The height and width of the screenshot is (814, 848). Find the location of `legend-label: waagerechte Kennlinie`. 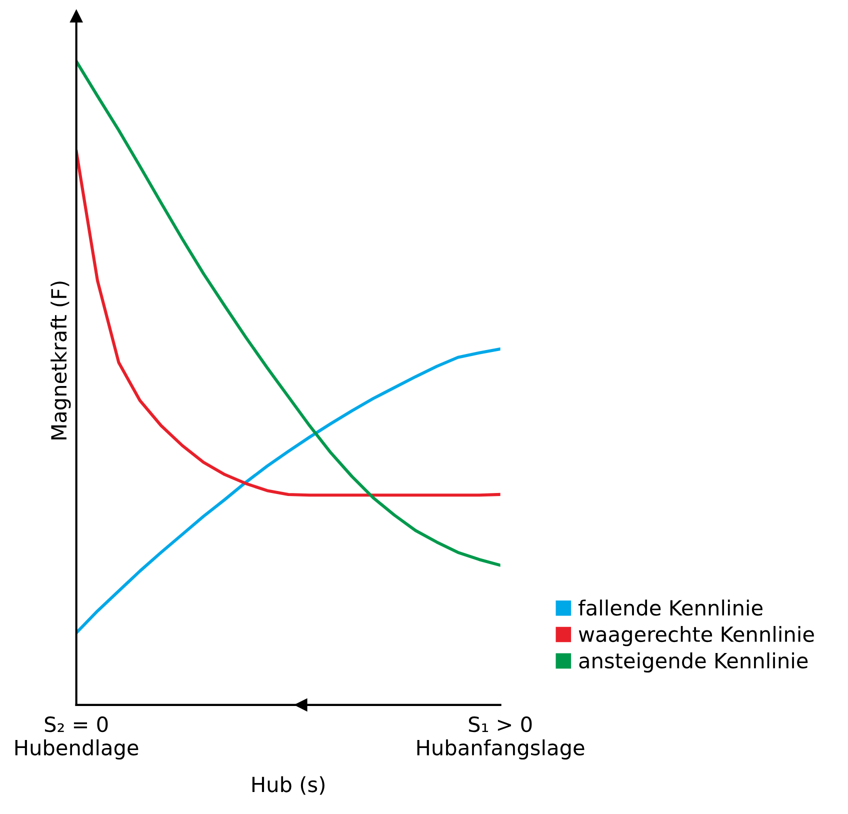

legend-label: waagerechte Kennlinie is located at coordinates (696, 636).